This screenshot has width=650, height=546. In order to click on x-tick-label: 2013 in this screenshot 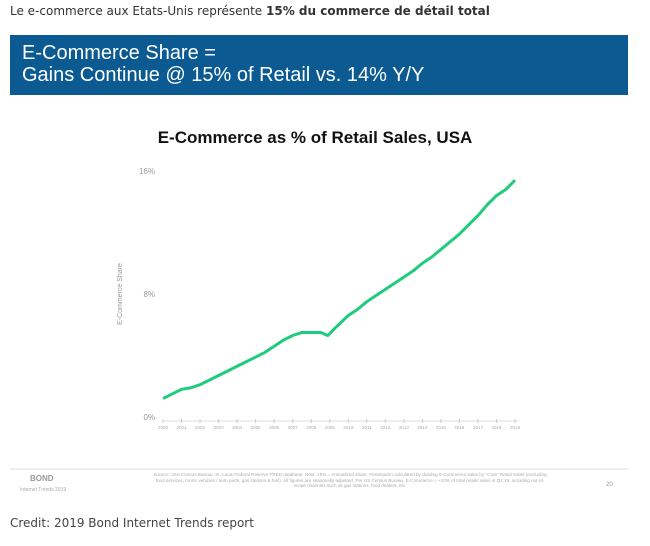, I will do `click(404, 427)`.